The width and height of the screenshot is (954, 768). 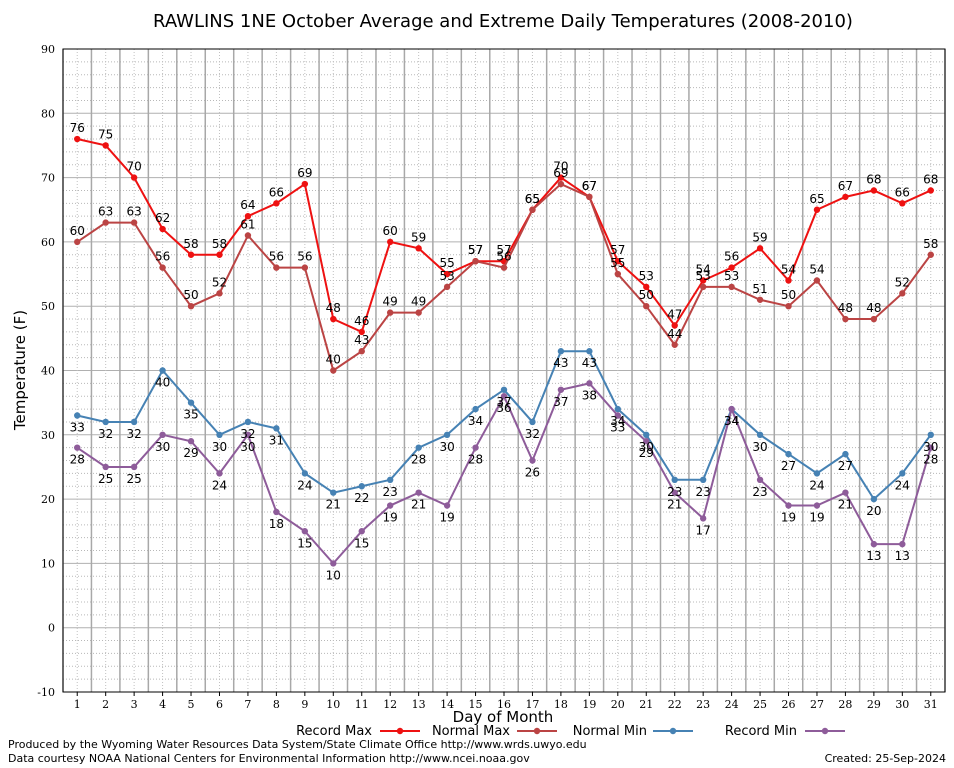 I want to click on x-tick-label: 31, so click(x=931, y=704).